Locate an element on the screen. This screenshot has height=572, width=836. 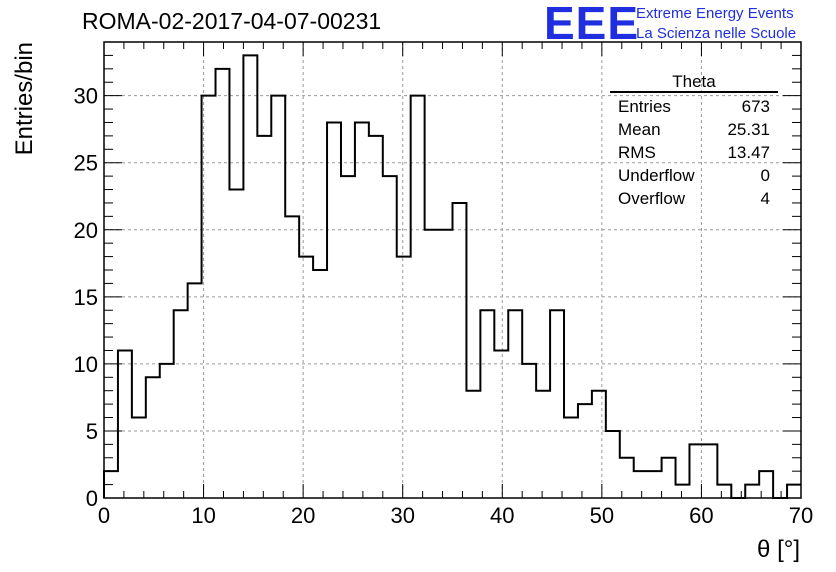
chart-title: ROMA-02-2017-04-07-00231 is located at coordinates (232, 21).